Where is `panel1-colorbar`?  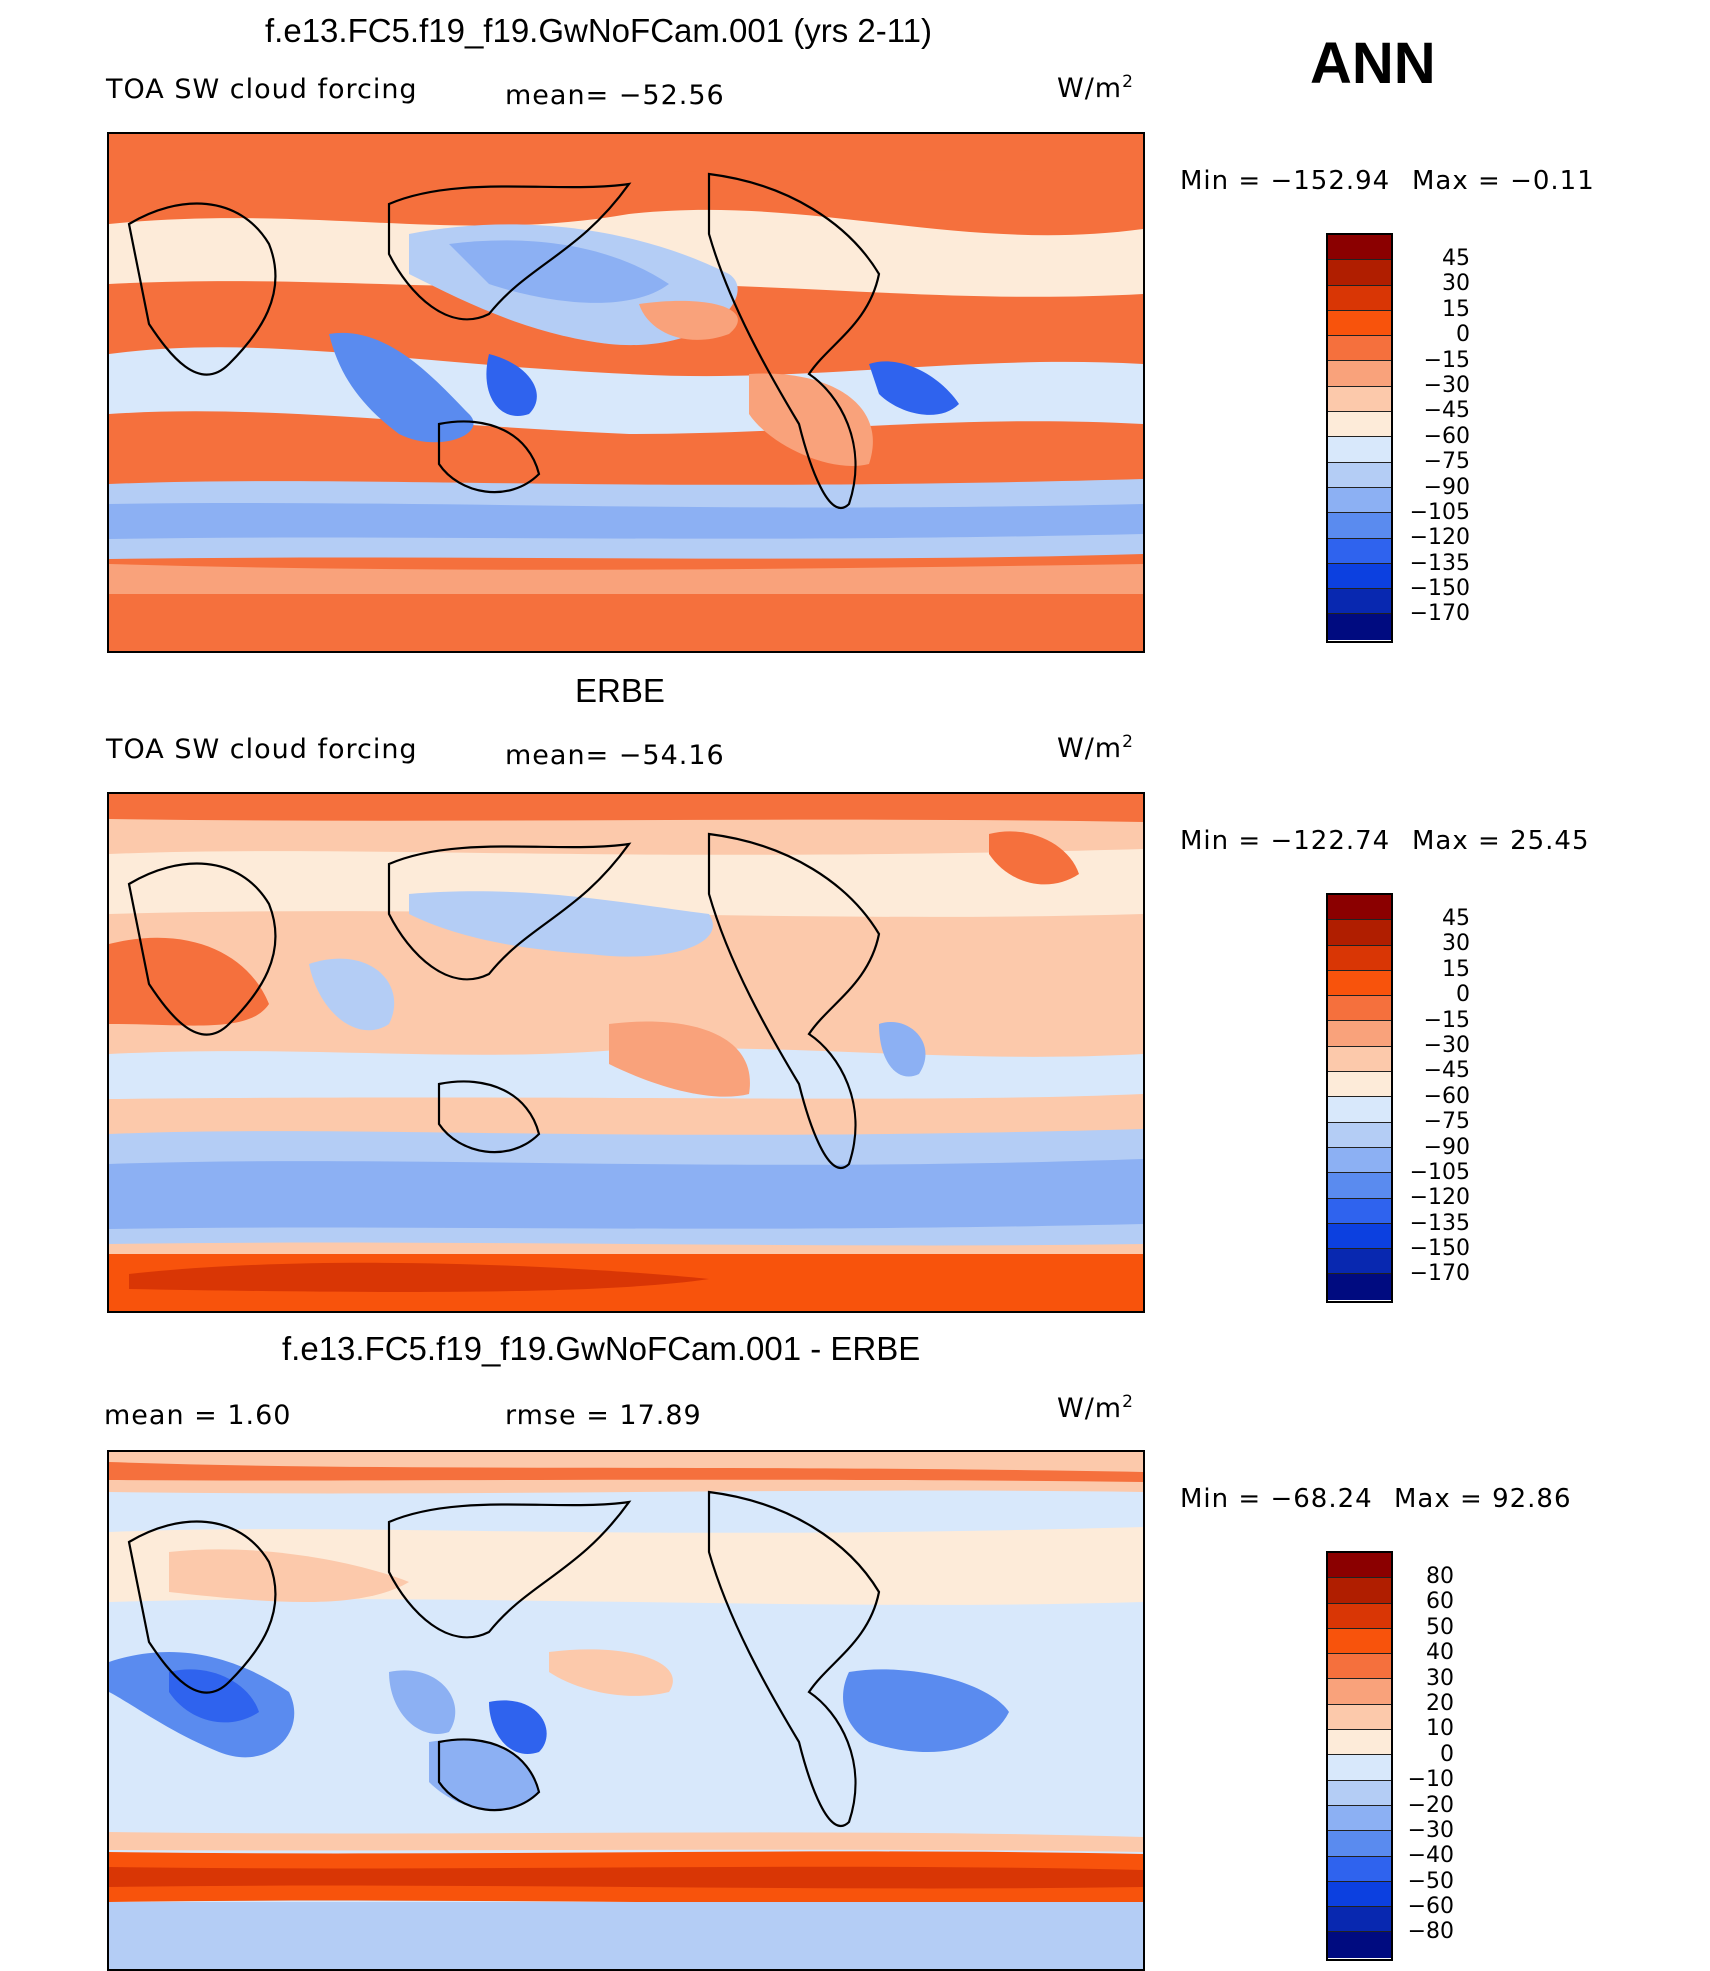 panel1-colorbar is located at coordinates (1359, 438).